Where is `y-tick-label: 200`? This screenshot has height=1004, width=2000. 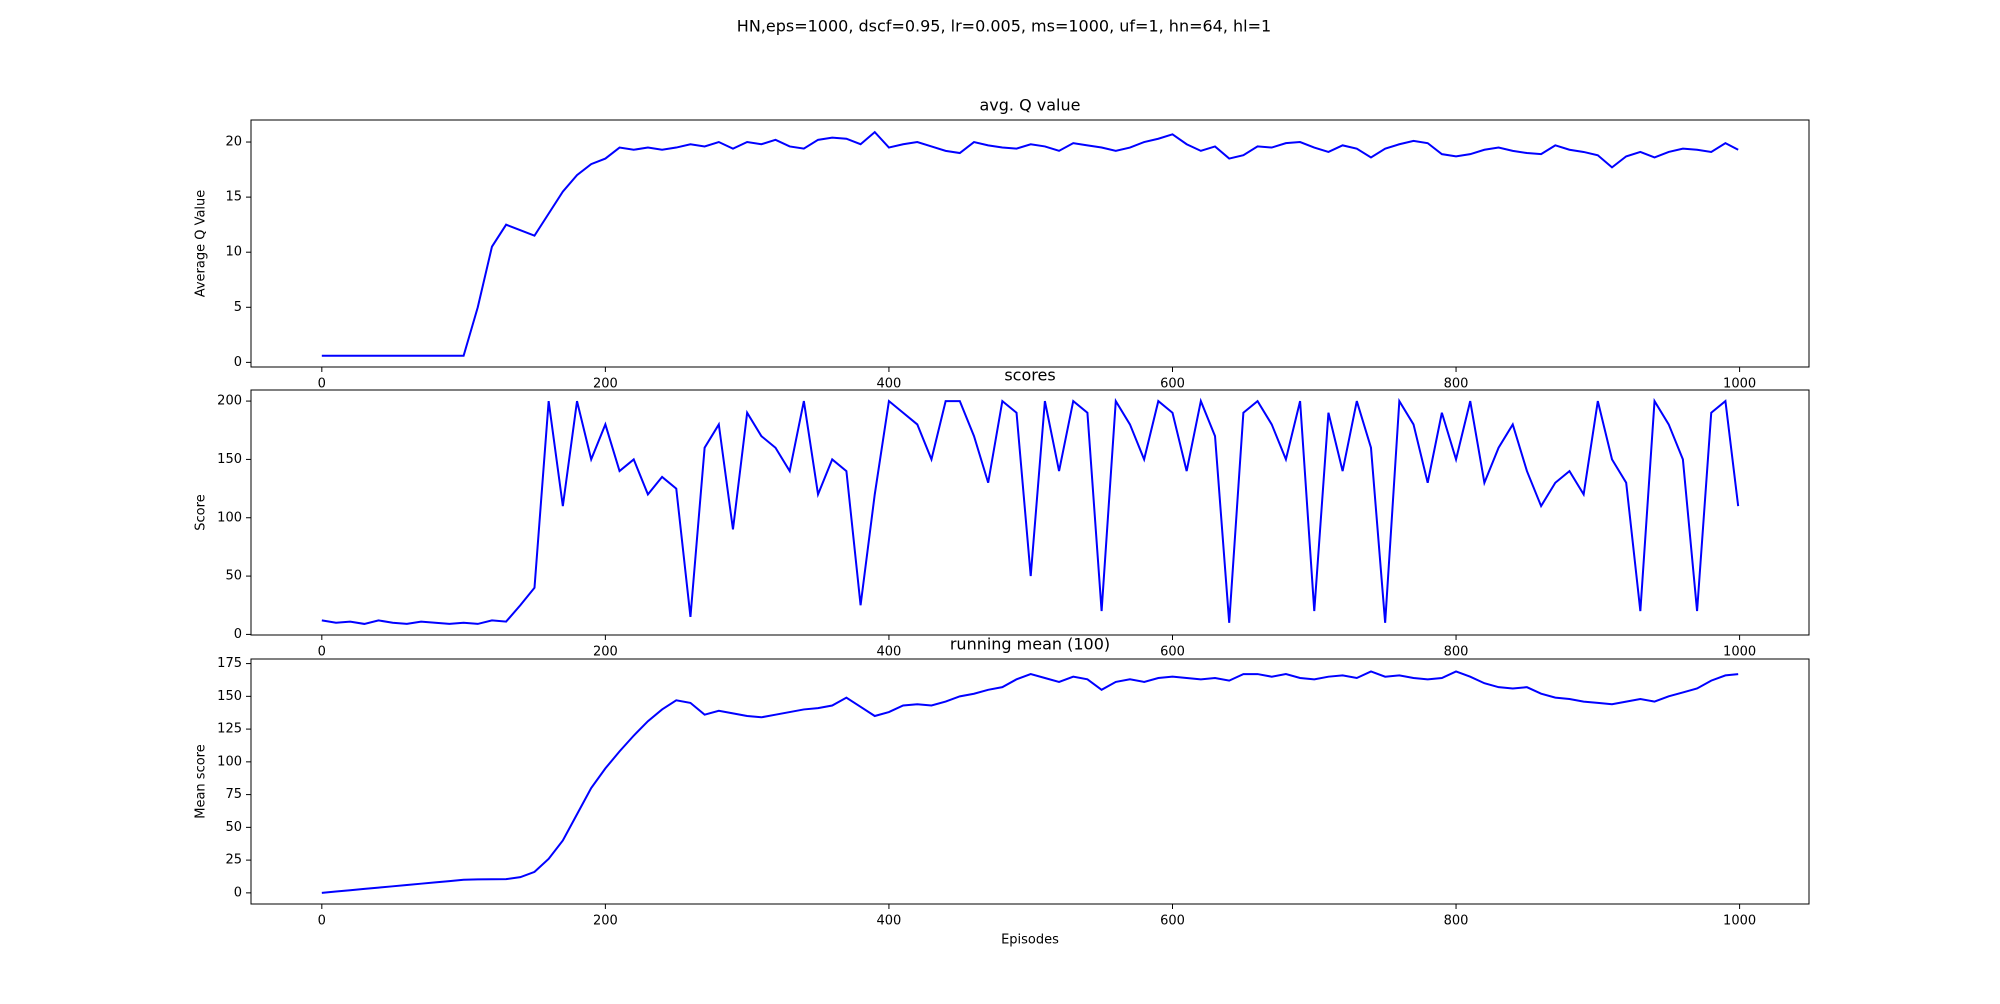 y-tick-label: 200 is located at coordinates (229, 401).